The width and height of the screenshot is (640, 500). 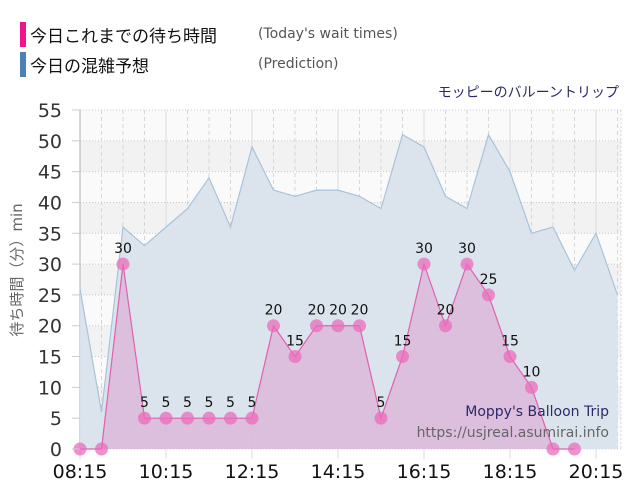 What do you see at coordinates (89, 66) in the screenshot?
I see `legend-label-prediction: 今日の混雑予想` at bounding box center [89, 66].